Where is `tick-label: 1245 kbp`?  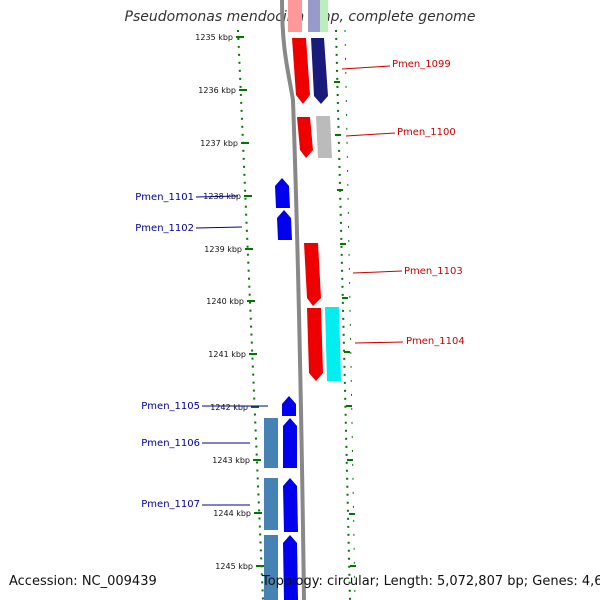 tick-label: 1245 kbp is located at coordinates (234, 566).